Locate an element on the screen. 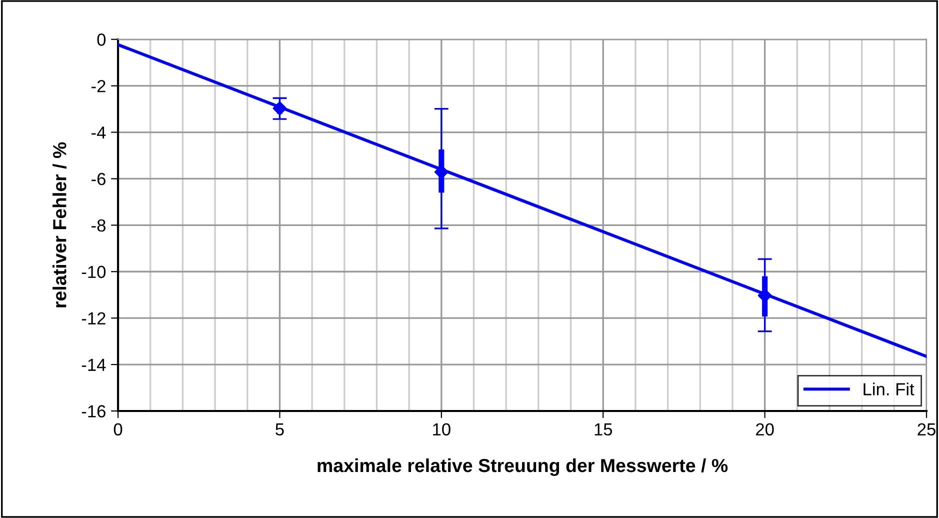  x-tick-label: 0 is located at coordinates (118, 429).